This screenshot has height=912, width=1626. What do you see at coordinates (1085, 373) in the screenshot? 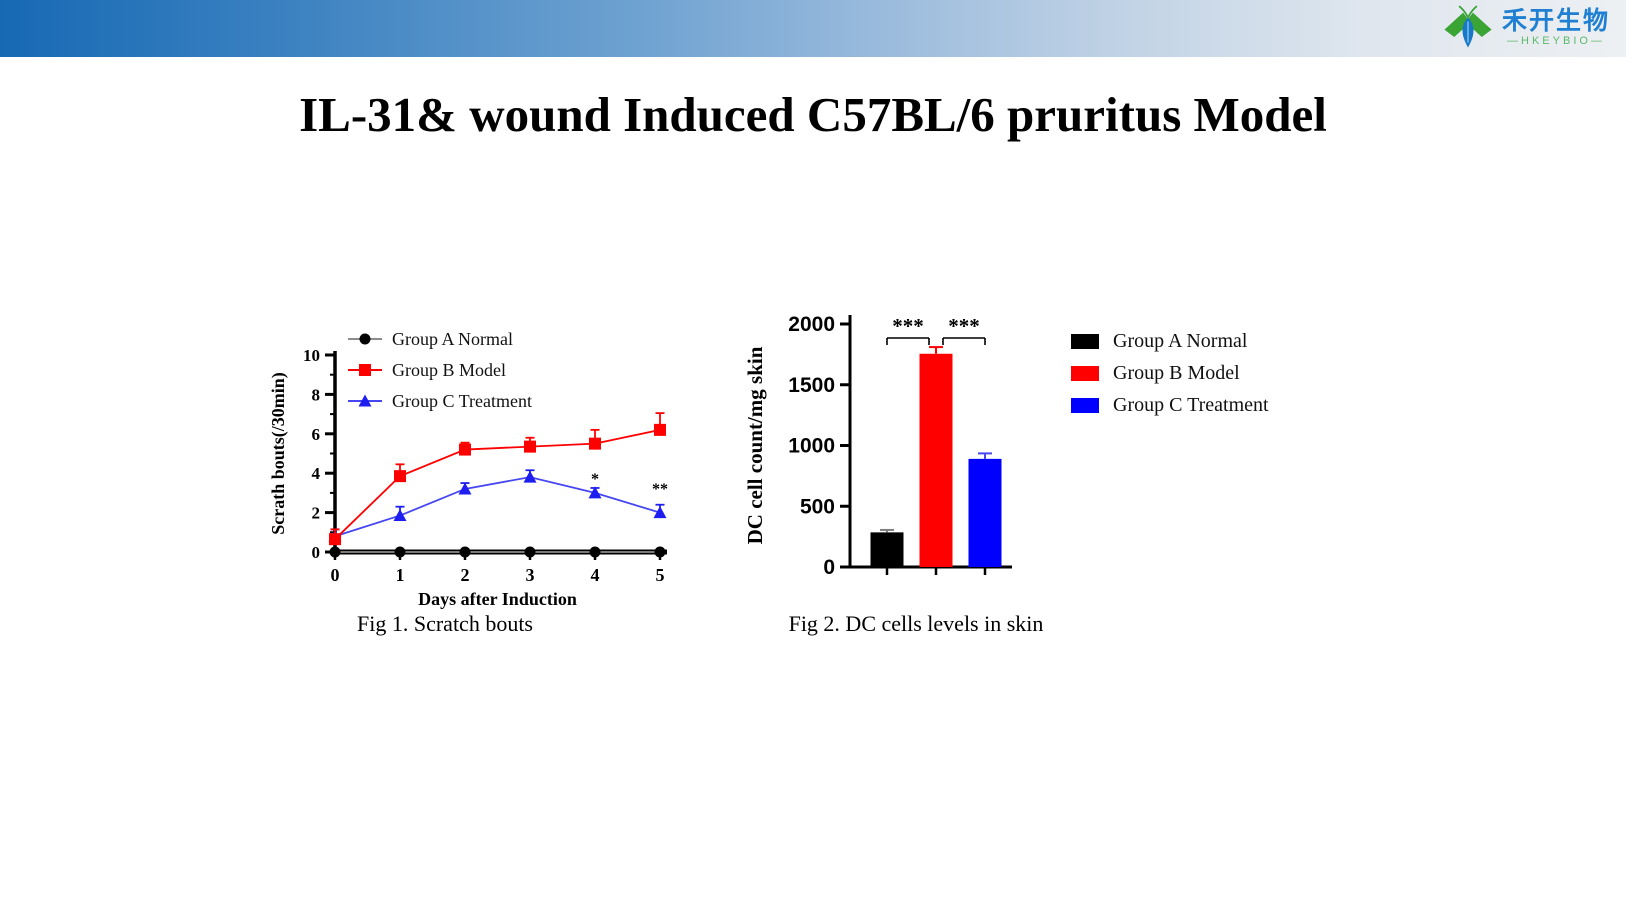
I see `legend-swatch-group-b` at bounding box center [1085, 373].